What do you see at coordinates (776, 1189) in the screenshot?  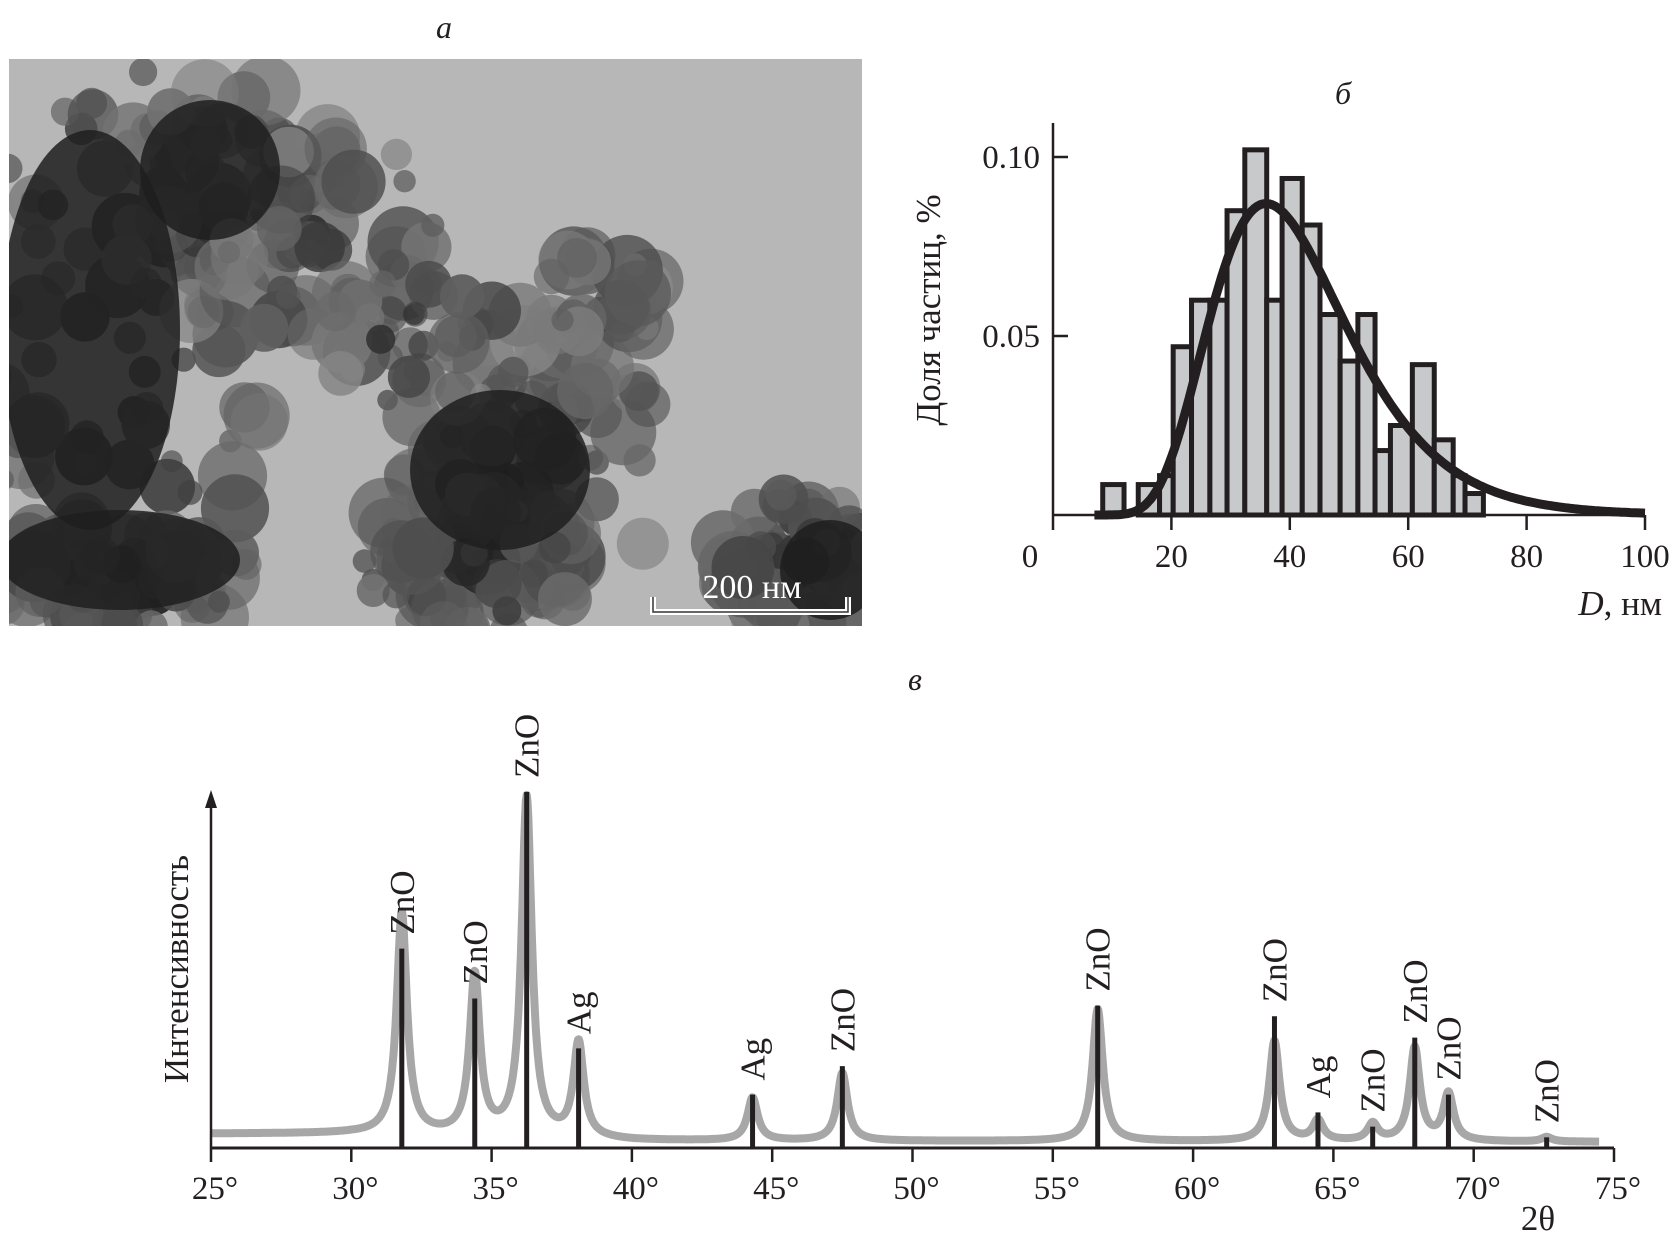 I see `x-tick-label: 45°` at bounding box center [776, 1189].